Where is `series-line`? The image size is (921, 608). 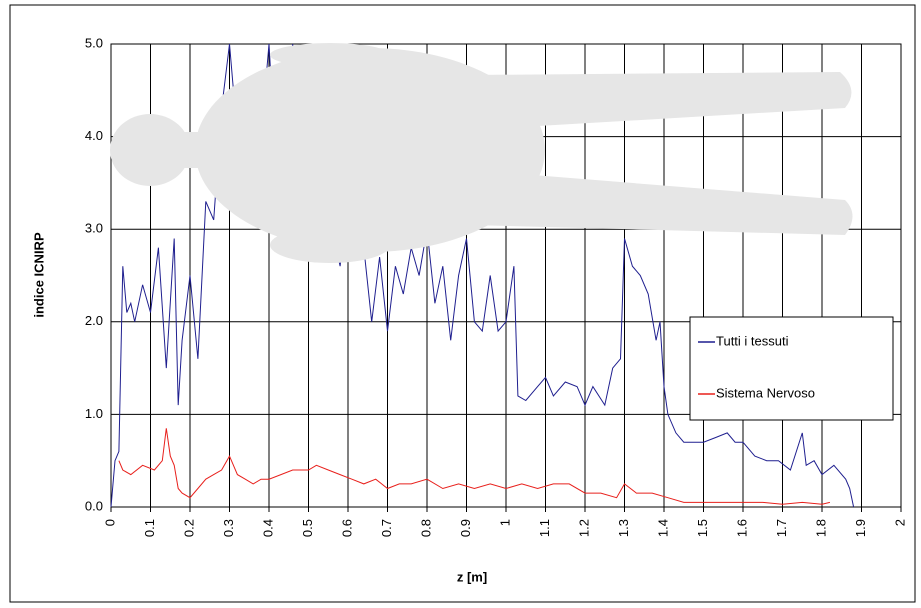 series-line is located at coordinates (474, 466).